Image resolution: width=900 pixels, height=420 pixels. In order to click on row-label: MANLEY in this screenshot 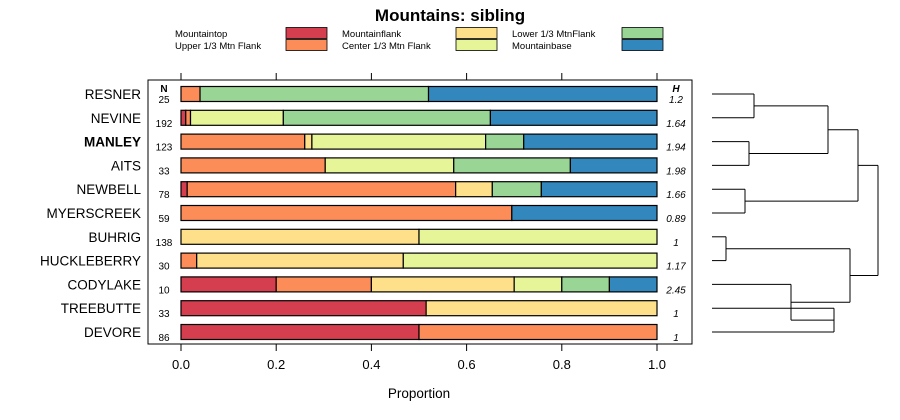, I will do `click(112, 142)`.